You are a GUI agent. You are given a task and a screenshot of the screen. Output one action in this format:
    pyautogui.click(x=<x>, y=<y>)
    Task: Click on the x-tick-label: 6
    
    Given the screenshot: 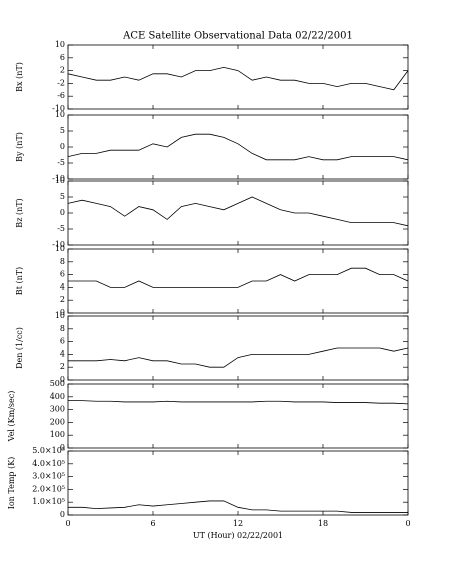 What is the action you would take?
    pyautogui.click(x=152, y=523)
    